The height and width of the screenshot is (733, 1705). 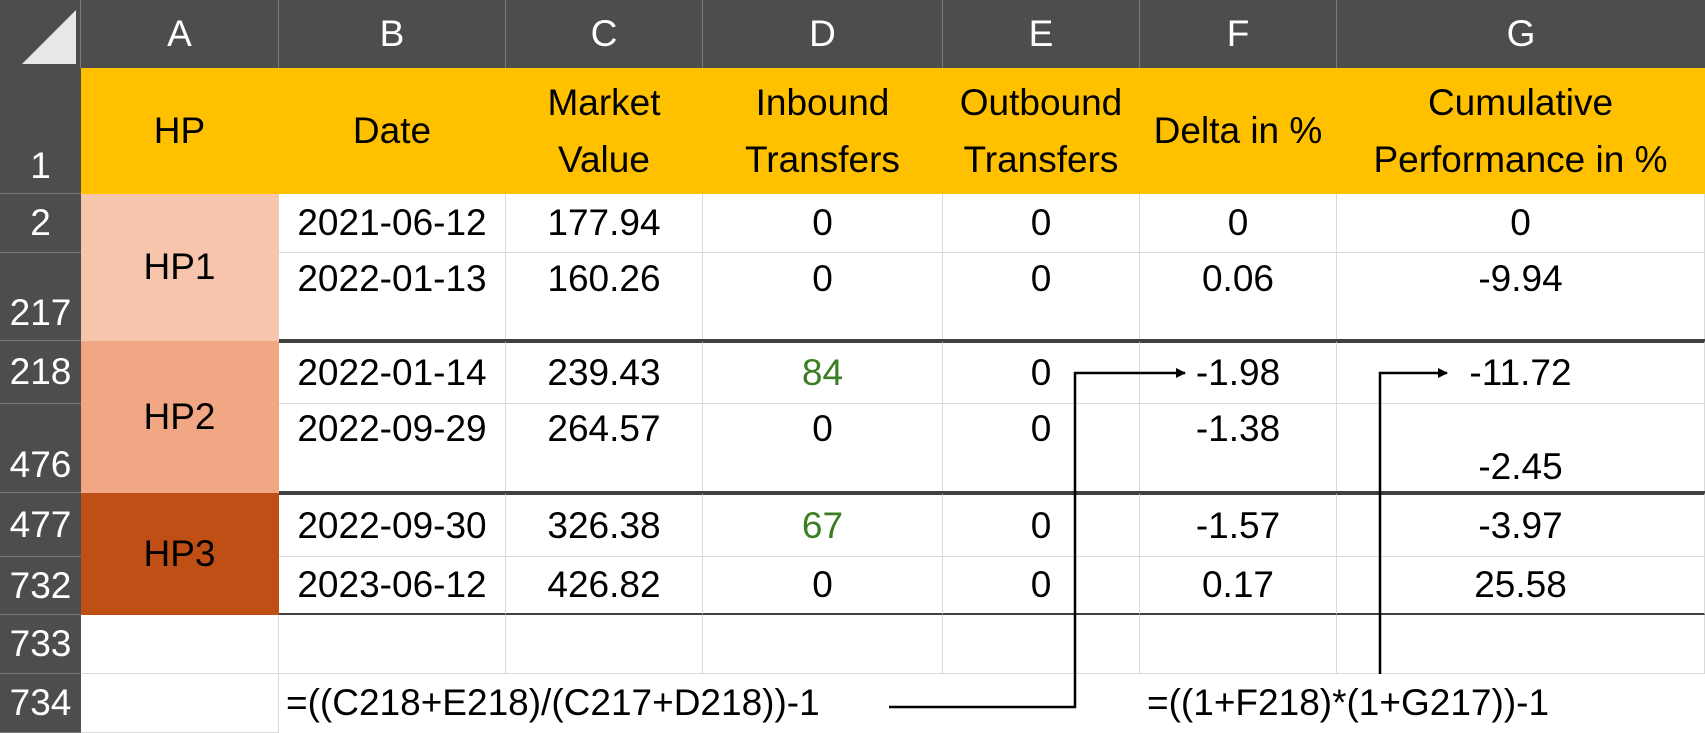 I want to click on row-header-477: 477, so click(x=40, y=525).